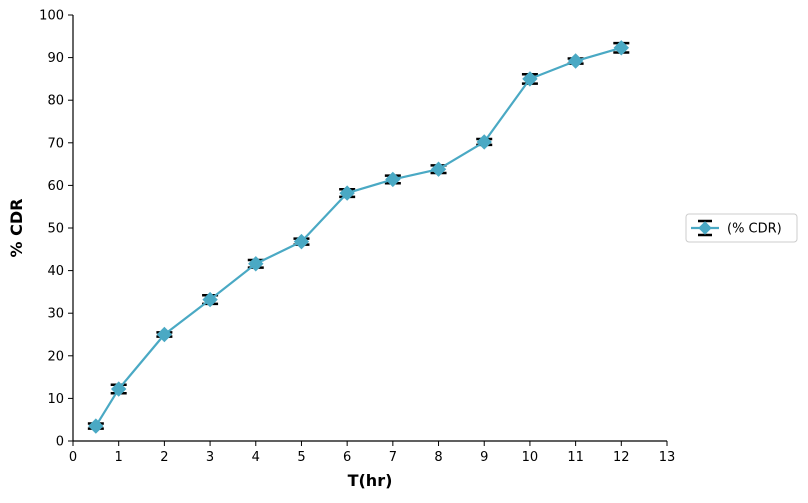  Describe the element at coordinates (621, 457) in the screenshot. I see `x-tick-label: 12` at that location.